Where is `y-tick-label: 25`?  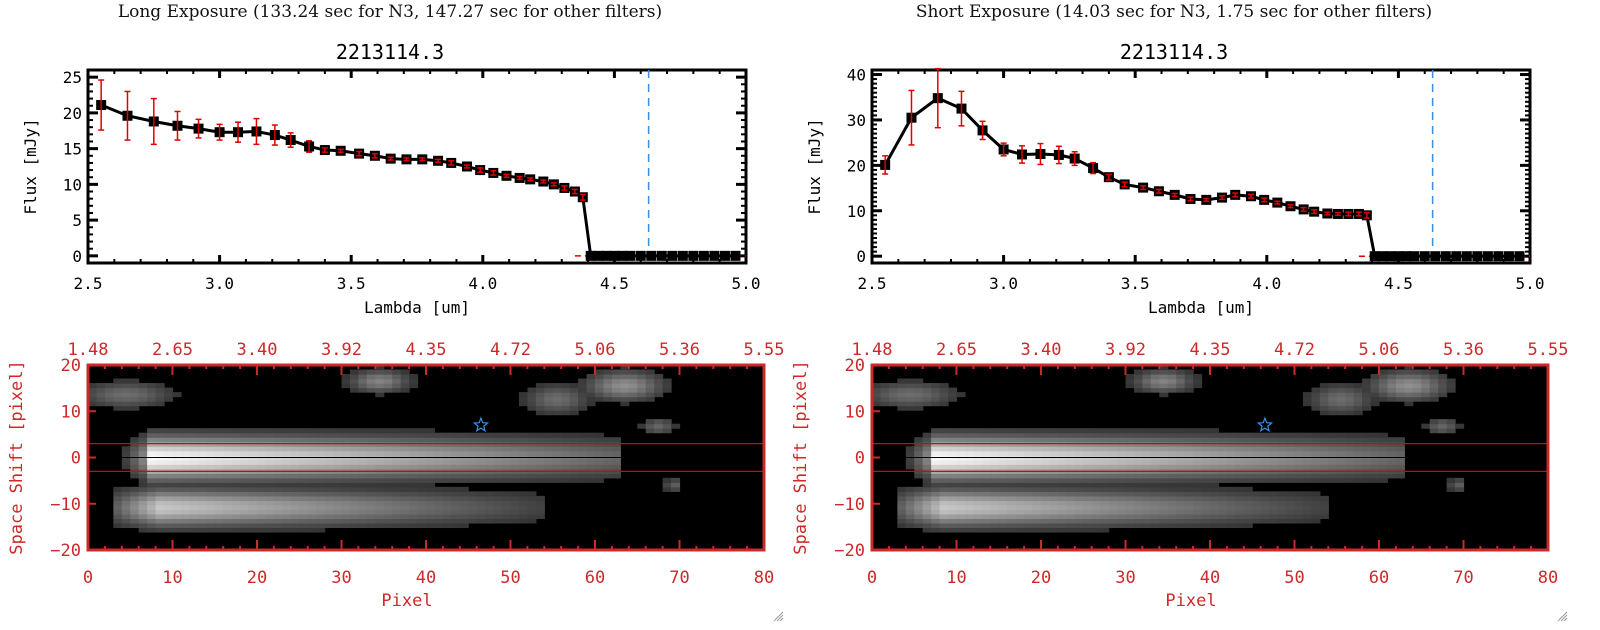
y-tick-label: 25 is located at coordinates (72, 77).